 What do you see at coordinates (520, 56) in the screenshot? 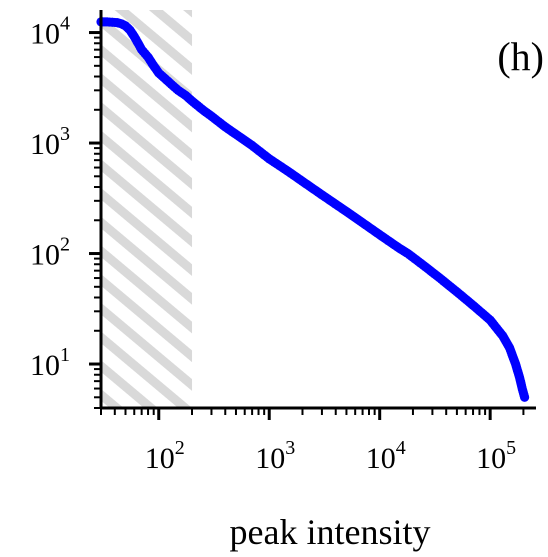
I see `panel-label: (h)` at bounding box center [520, 56].